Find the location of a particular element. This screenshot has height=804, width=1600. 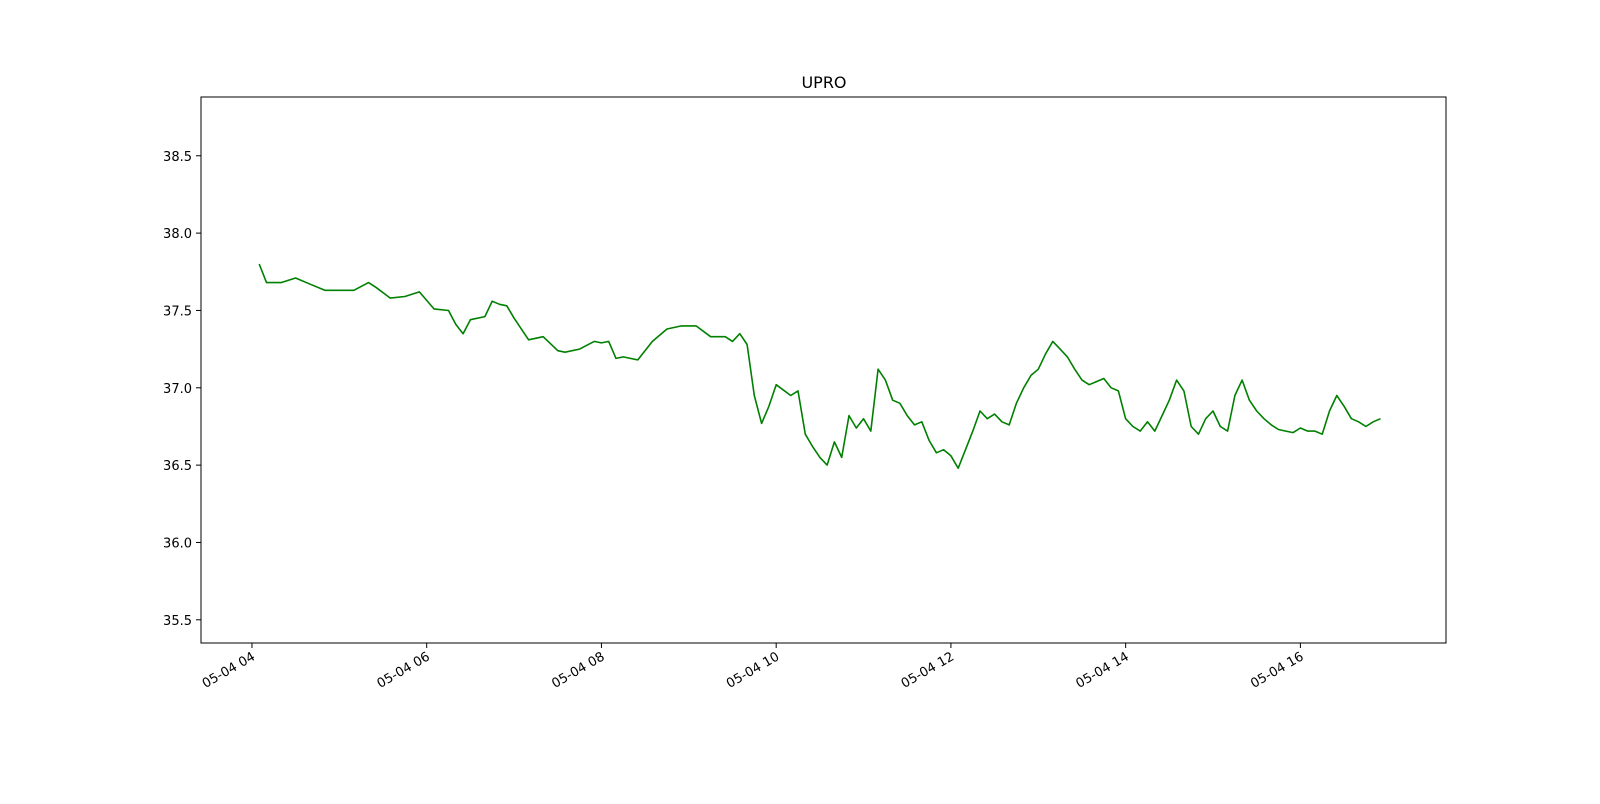

y-tick-label: 35.5 is located at coordinates (177, 621).